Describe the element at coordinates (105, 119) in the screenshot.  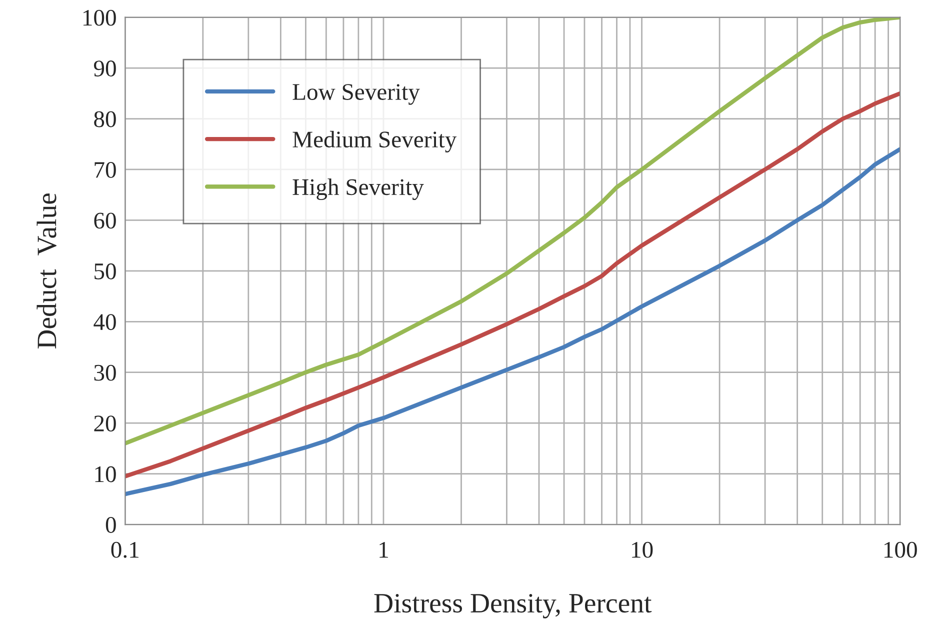
I see `y-tick-label: 80` at that location.